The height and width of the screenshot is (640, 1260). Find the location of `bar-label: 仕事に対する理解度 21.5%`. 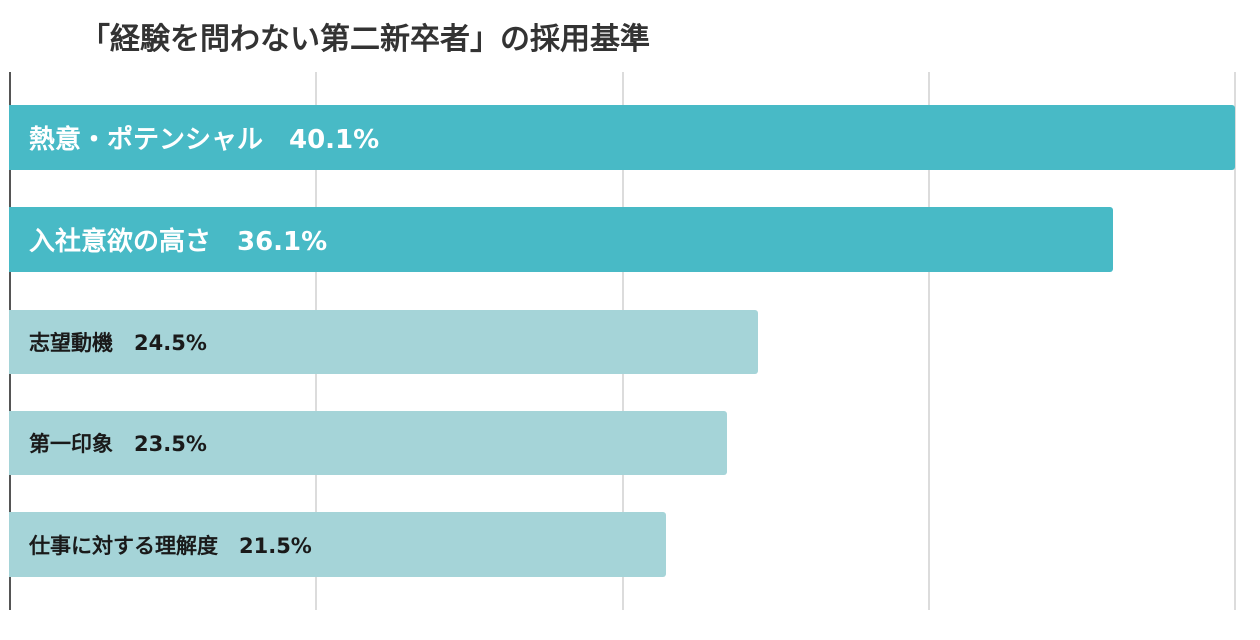

bar-label: 仕事に対する理解度 21.5% is located at coordinates (170, 545).